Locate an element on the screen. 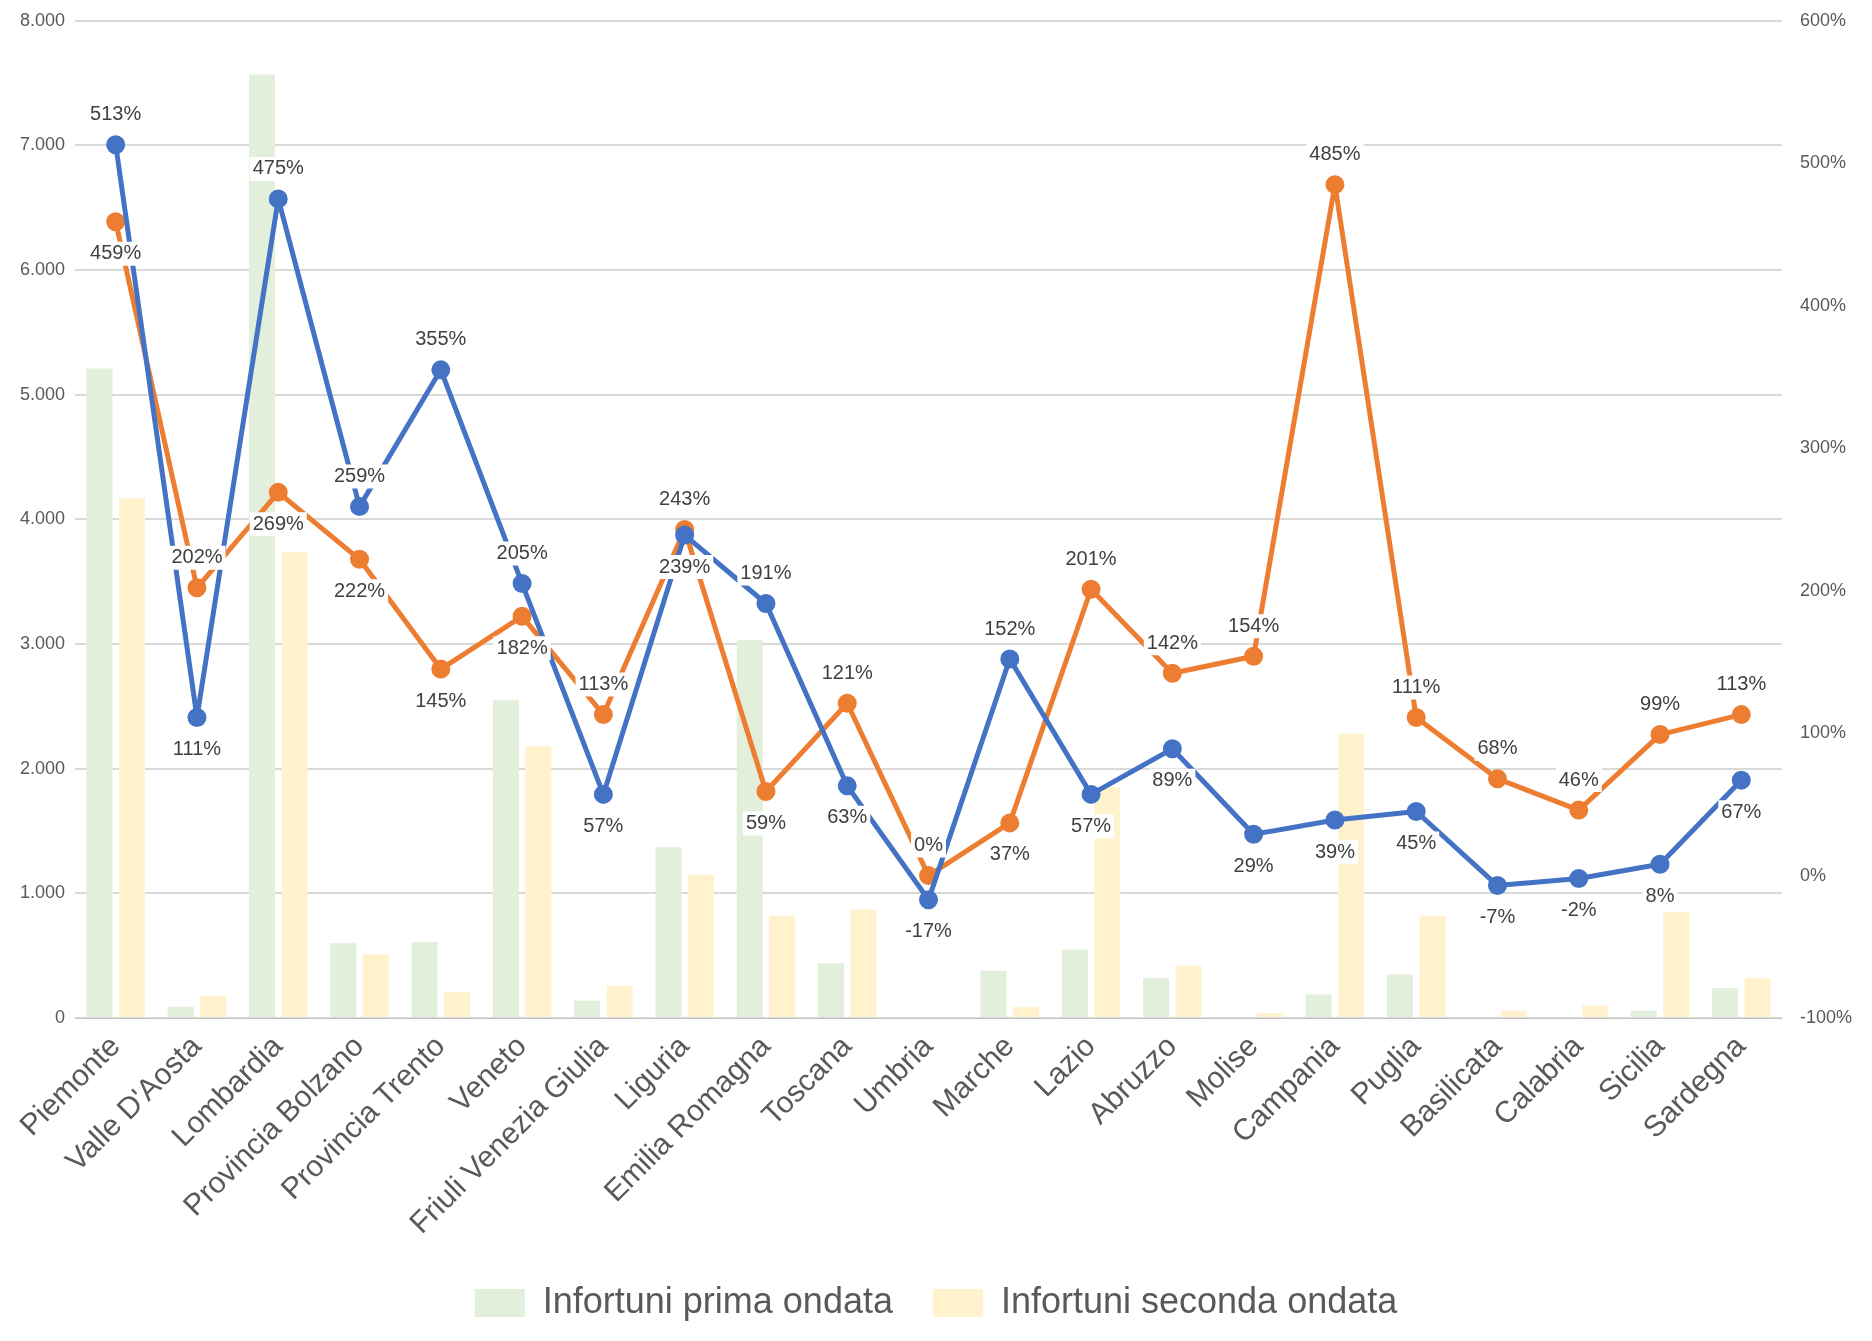 The height and width of the screenshot is (1341, 1872). y-tick-label: 2.000 is located at coordinates (43, 767).